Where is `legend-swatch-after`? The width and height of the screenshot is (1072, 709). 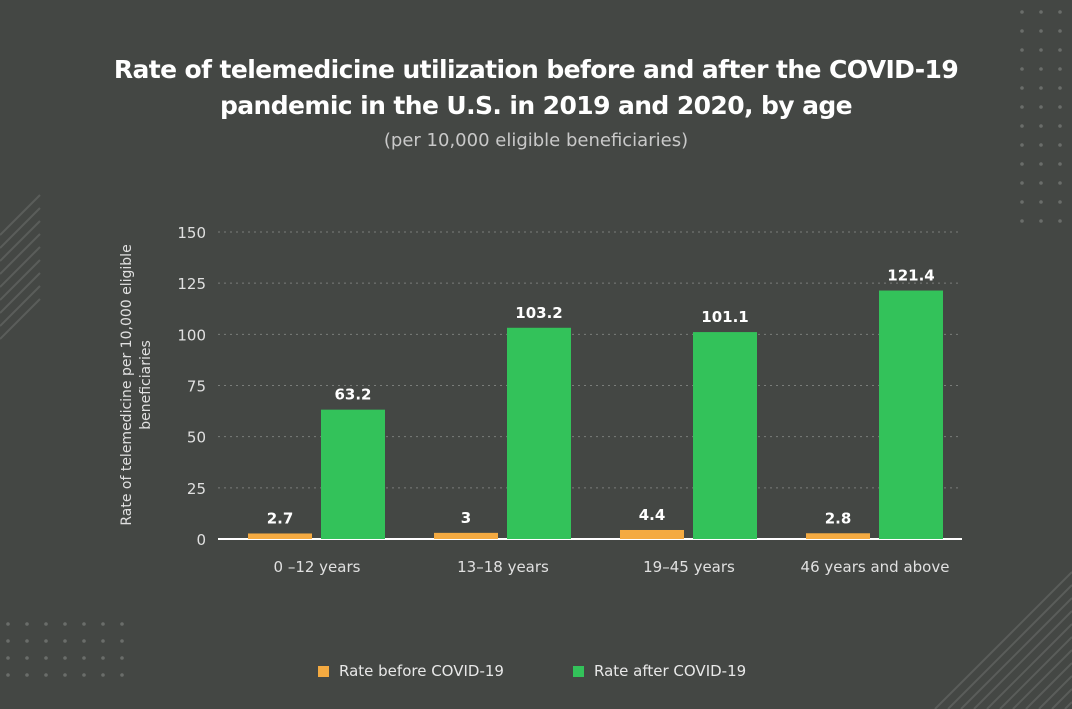 legend-swatch-after is located at coordinates (578, 671).